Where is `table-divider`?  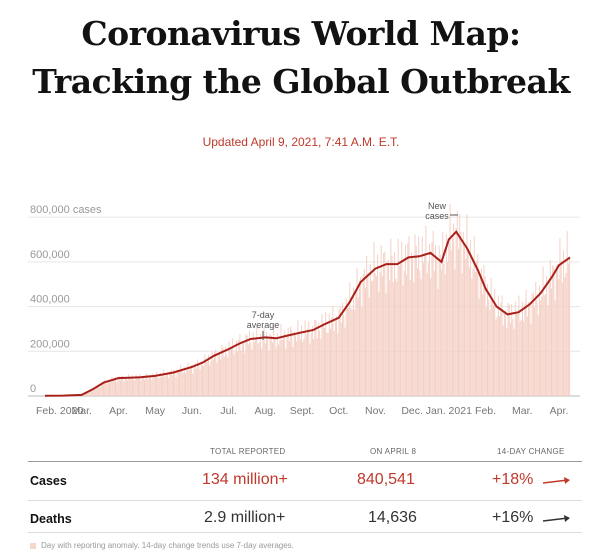 table-divider is located at coordinates (305, 500).